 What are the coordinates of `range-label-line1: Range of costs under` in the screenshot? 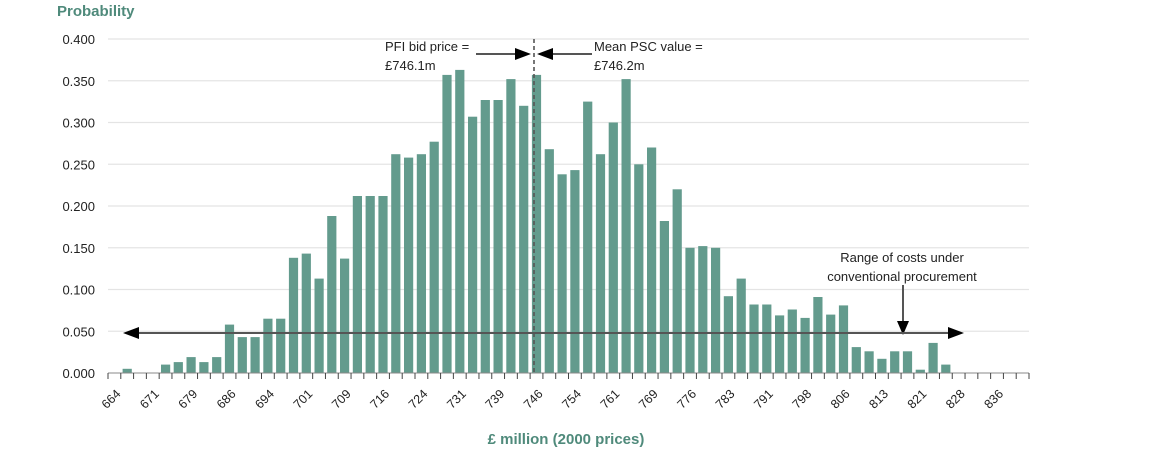 It's located at (902, 257).